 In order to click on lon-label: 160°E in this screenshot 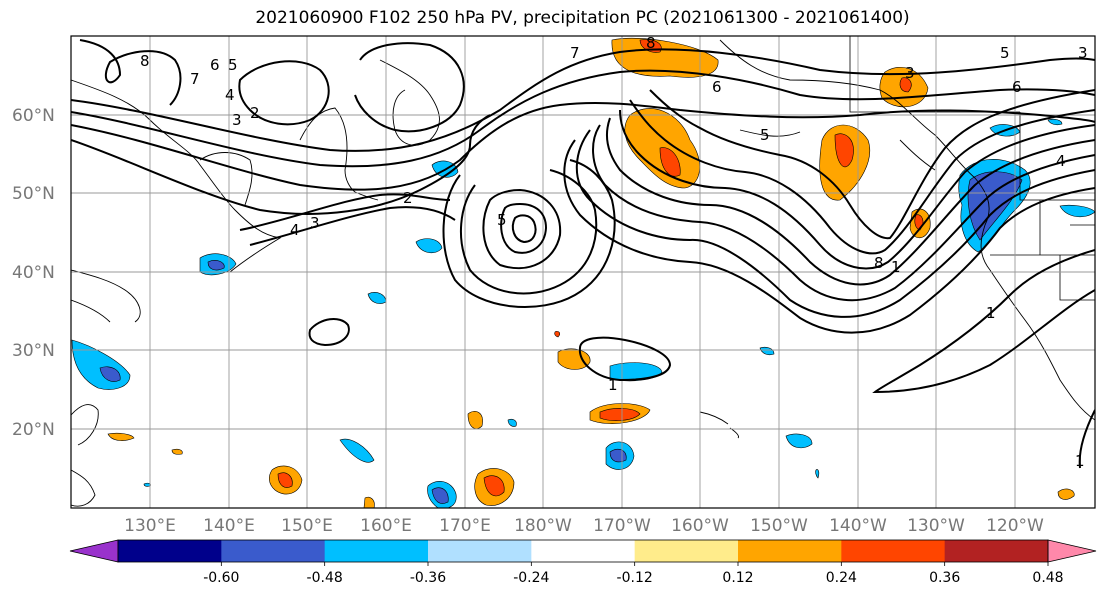, I will do `click(386, 526)`.